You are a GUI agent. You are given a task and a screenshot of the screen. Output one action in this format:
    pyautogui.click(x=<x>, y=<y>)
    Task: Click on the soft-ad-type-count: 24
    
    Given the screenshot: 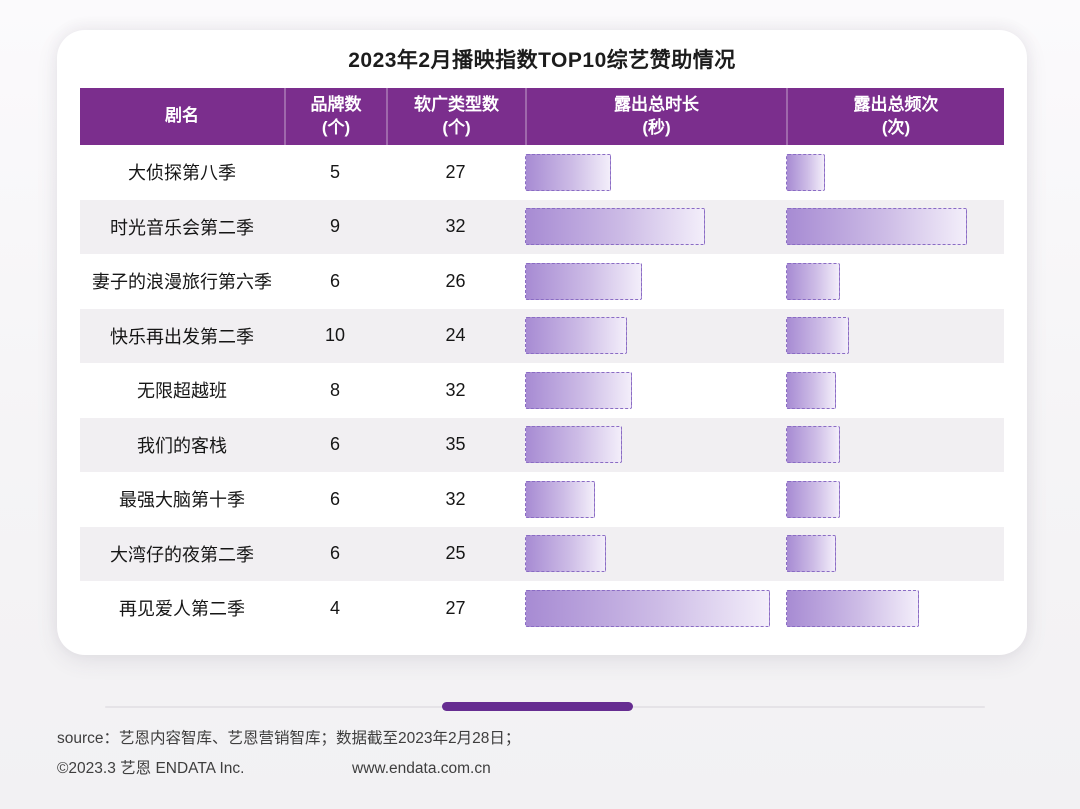 What is the action you would take?
    pyautogui.click(x=455, y=335)
    